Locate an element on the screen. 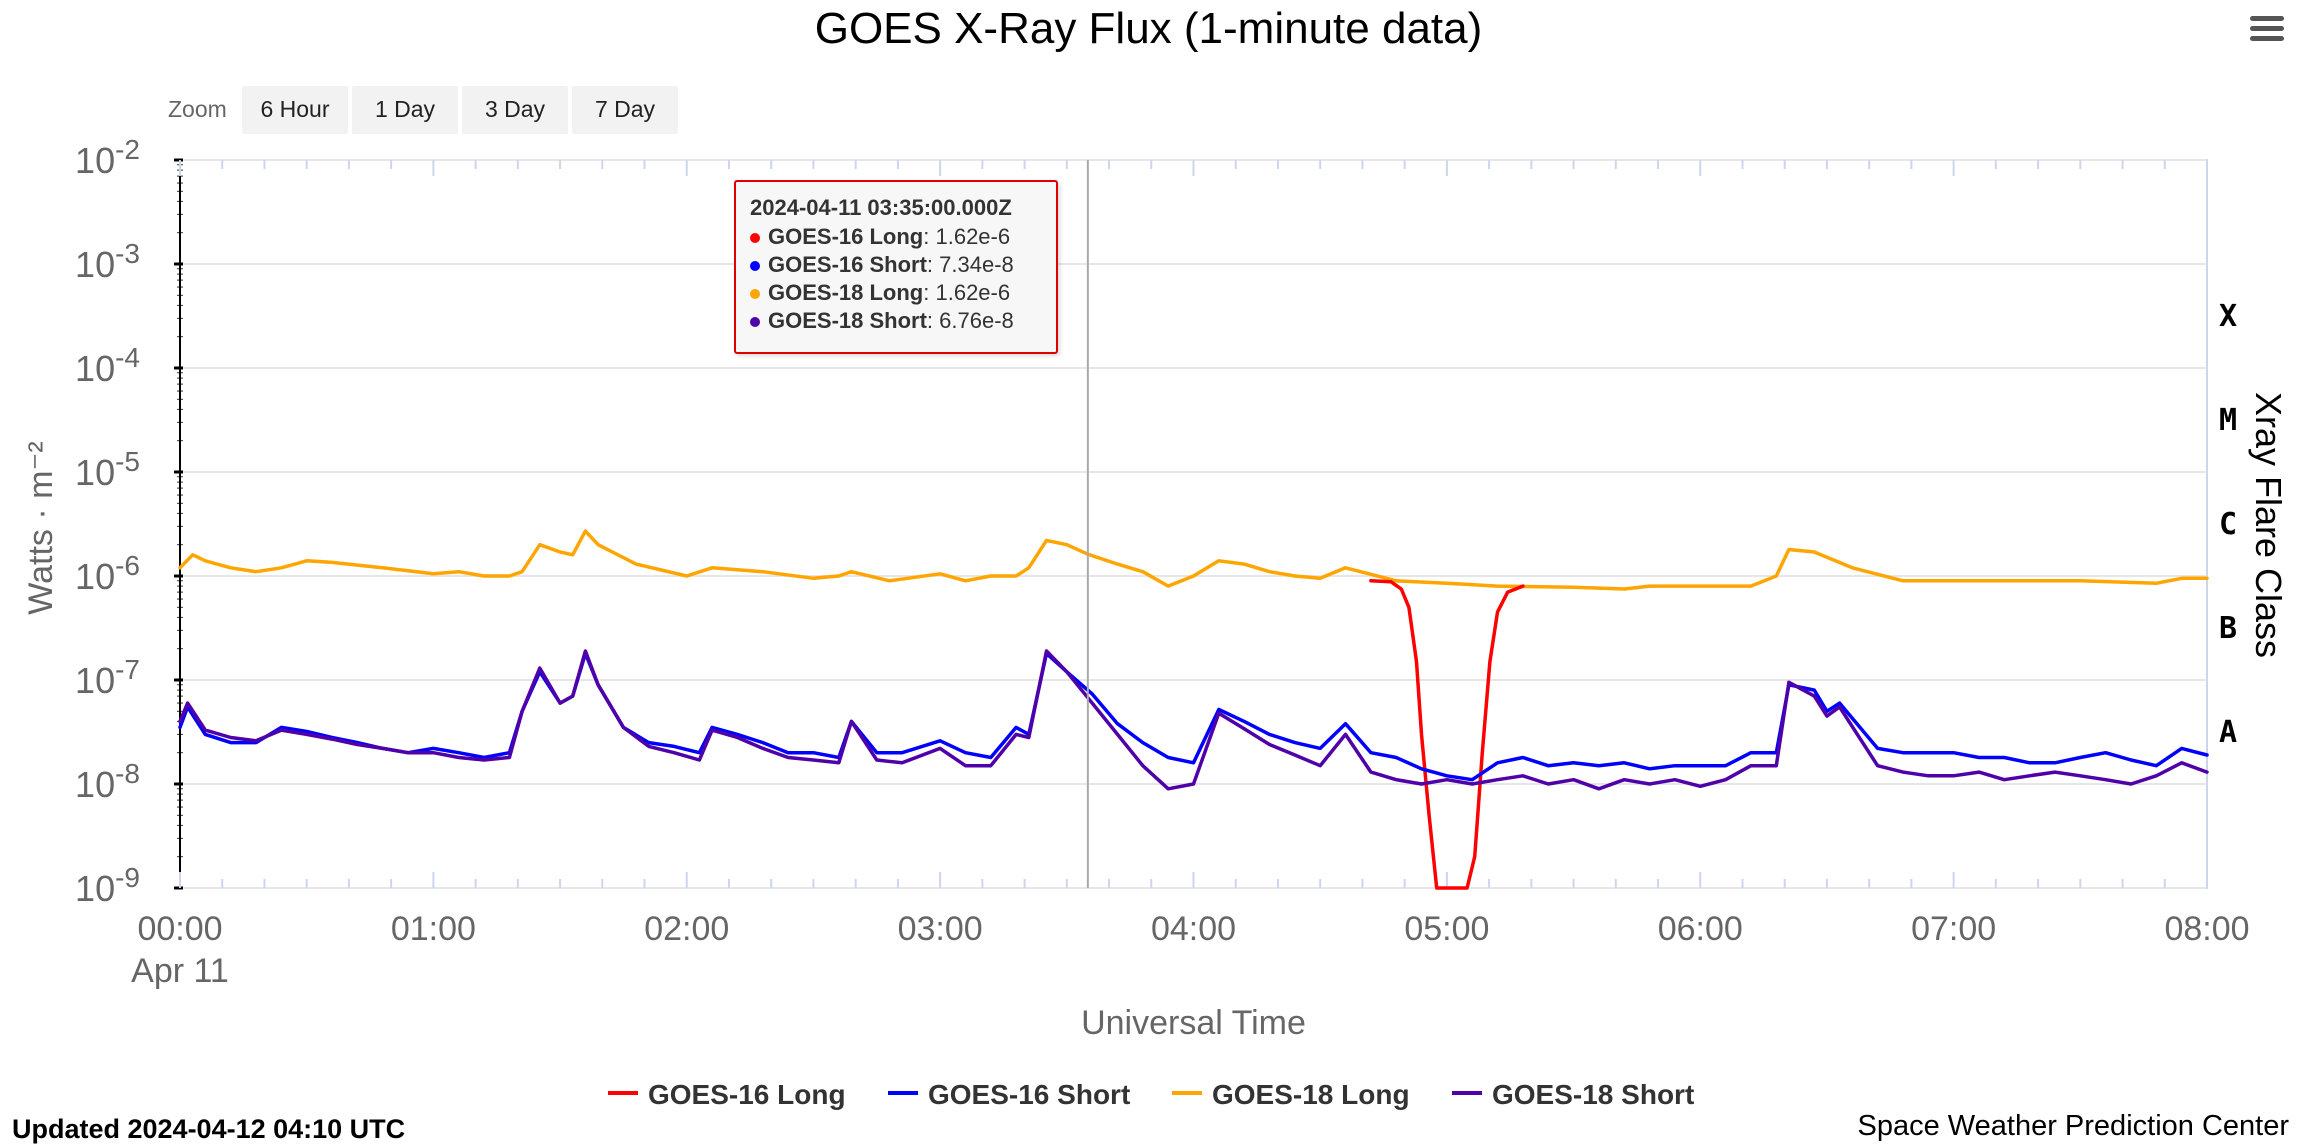 The image size is (2297, 1148). tooltip-time: 2024-04-11 03:35:00.000Z is located at coordinates (881, 207).